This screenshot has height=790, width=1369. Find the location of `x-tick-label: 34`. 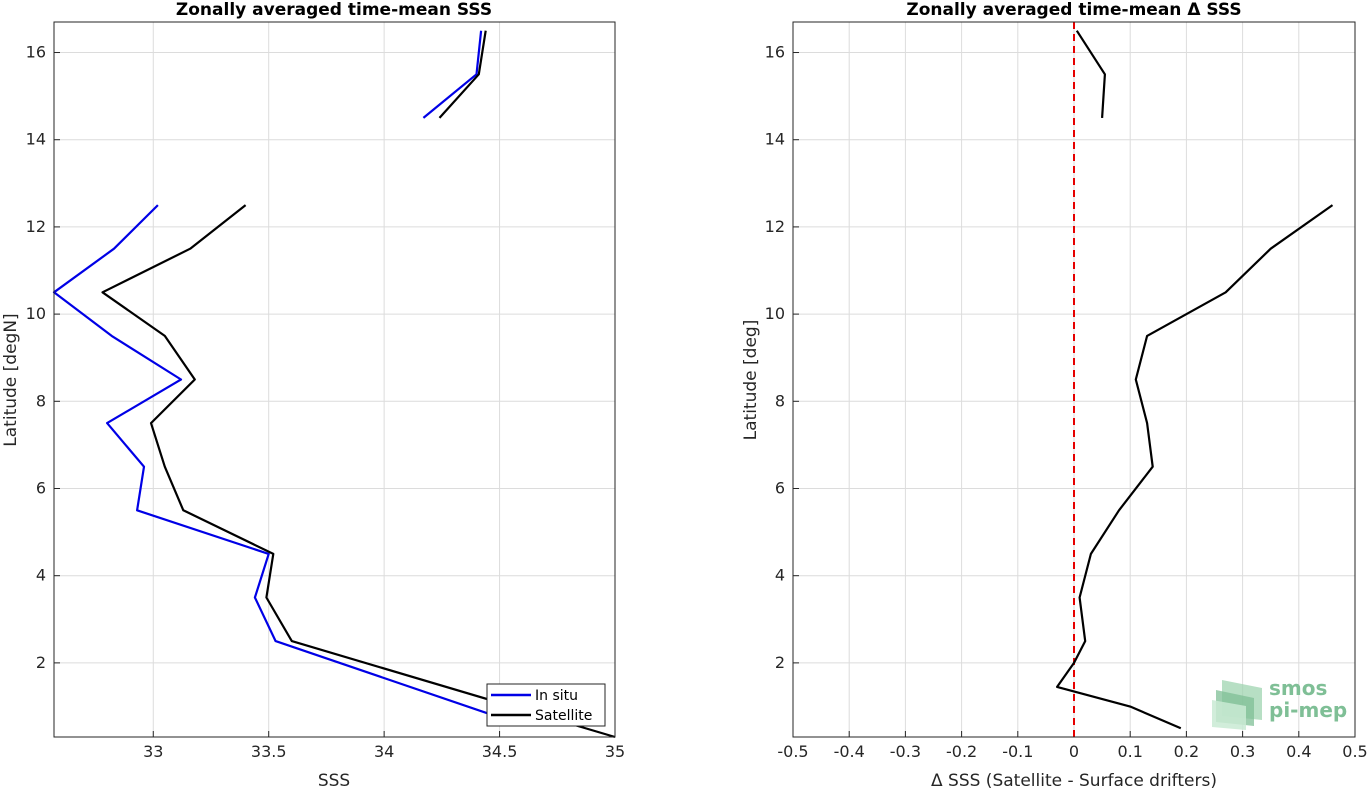

x-tick-label: 34 is located at coordinates (384, 751).